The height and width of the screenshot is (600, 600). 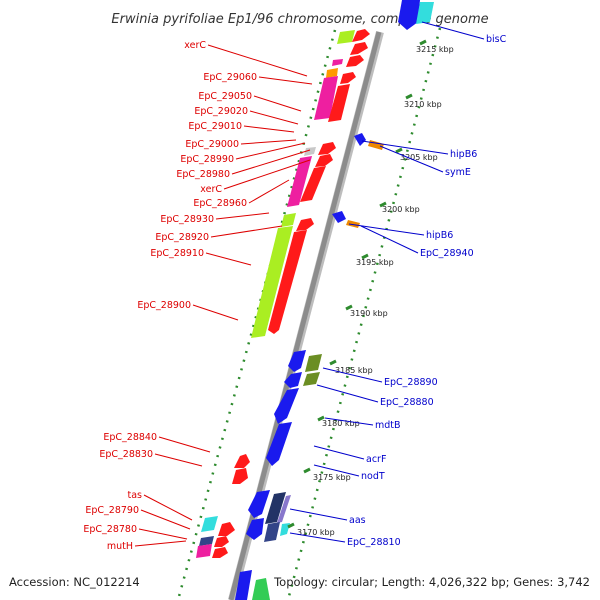 What do you see at coordinates (212, 144) in the screenshot?
I see `gene-label-left: EpC_29000` at bounding box center [212, 144].